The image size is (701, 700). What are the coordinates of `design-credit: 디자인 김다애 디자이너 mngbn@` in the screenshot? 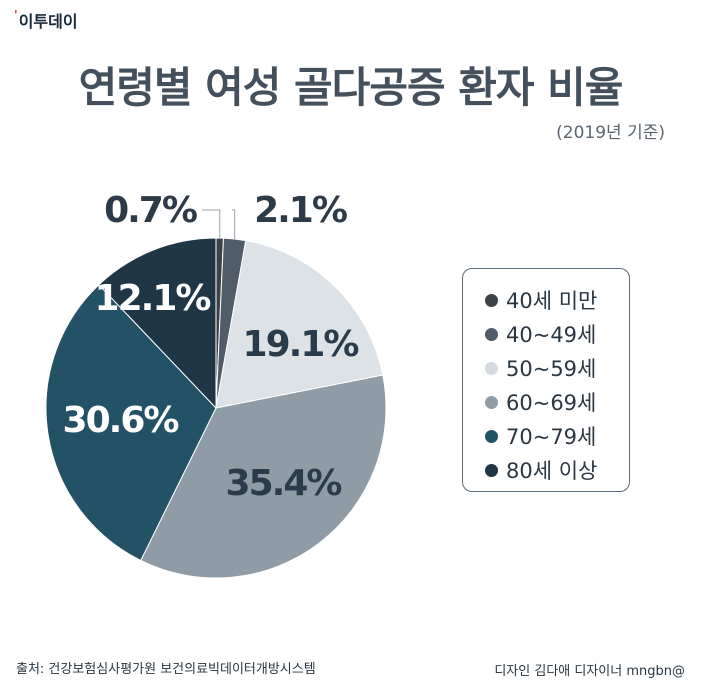 It's located at (589, 671).